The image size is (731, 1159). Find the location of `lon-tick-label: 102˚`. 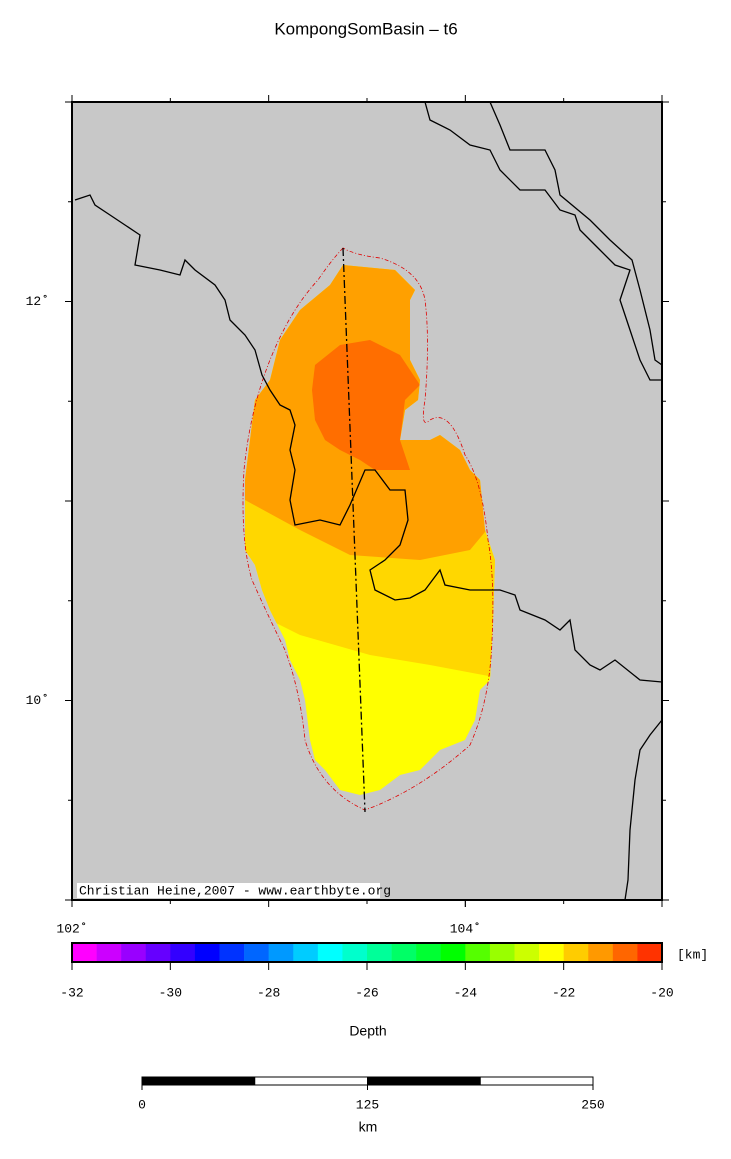

lon-tick-label: 102˚ is located at coordinates (71, 928).